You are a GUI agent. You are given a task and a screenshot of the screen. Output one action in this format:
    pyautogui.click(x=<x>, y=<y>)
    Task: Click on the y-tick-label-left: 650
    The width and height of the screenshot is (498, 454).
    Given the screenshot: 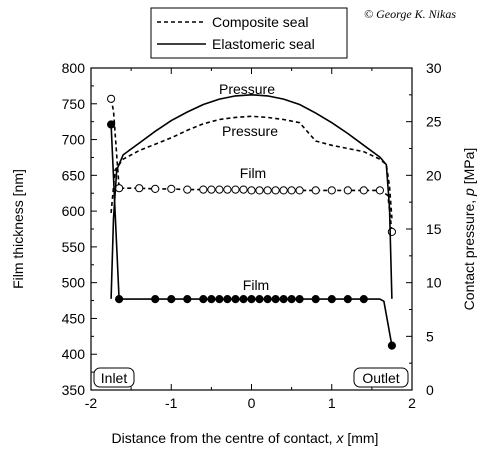 What is the action you would take?
    pyautogui.click(x=74, y=175)
    